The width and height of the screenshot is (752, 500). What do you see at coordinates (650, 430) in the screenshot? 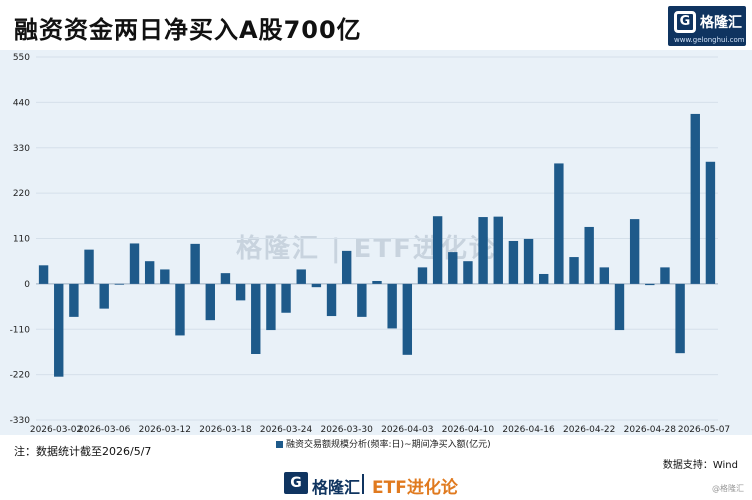
I see `x-tick-label: 2026-04-28` at bounding box center [650, 430].